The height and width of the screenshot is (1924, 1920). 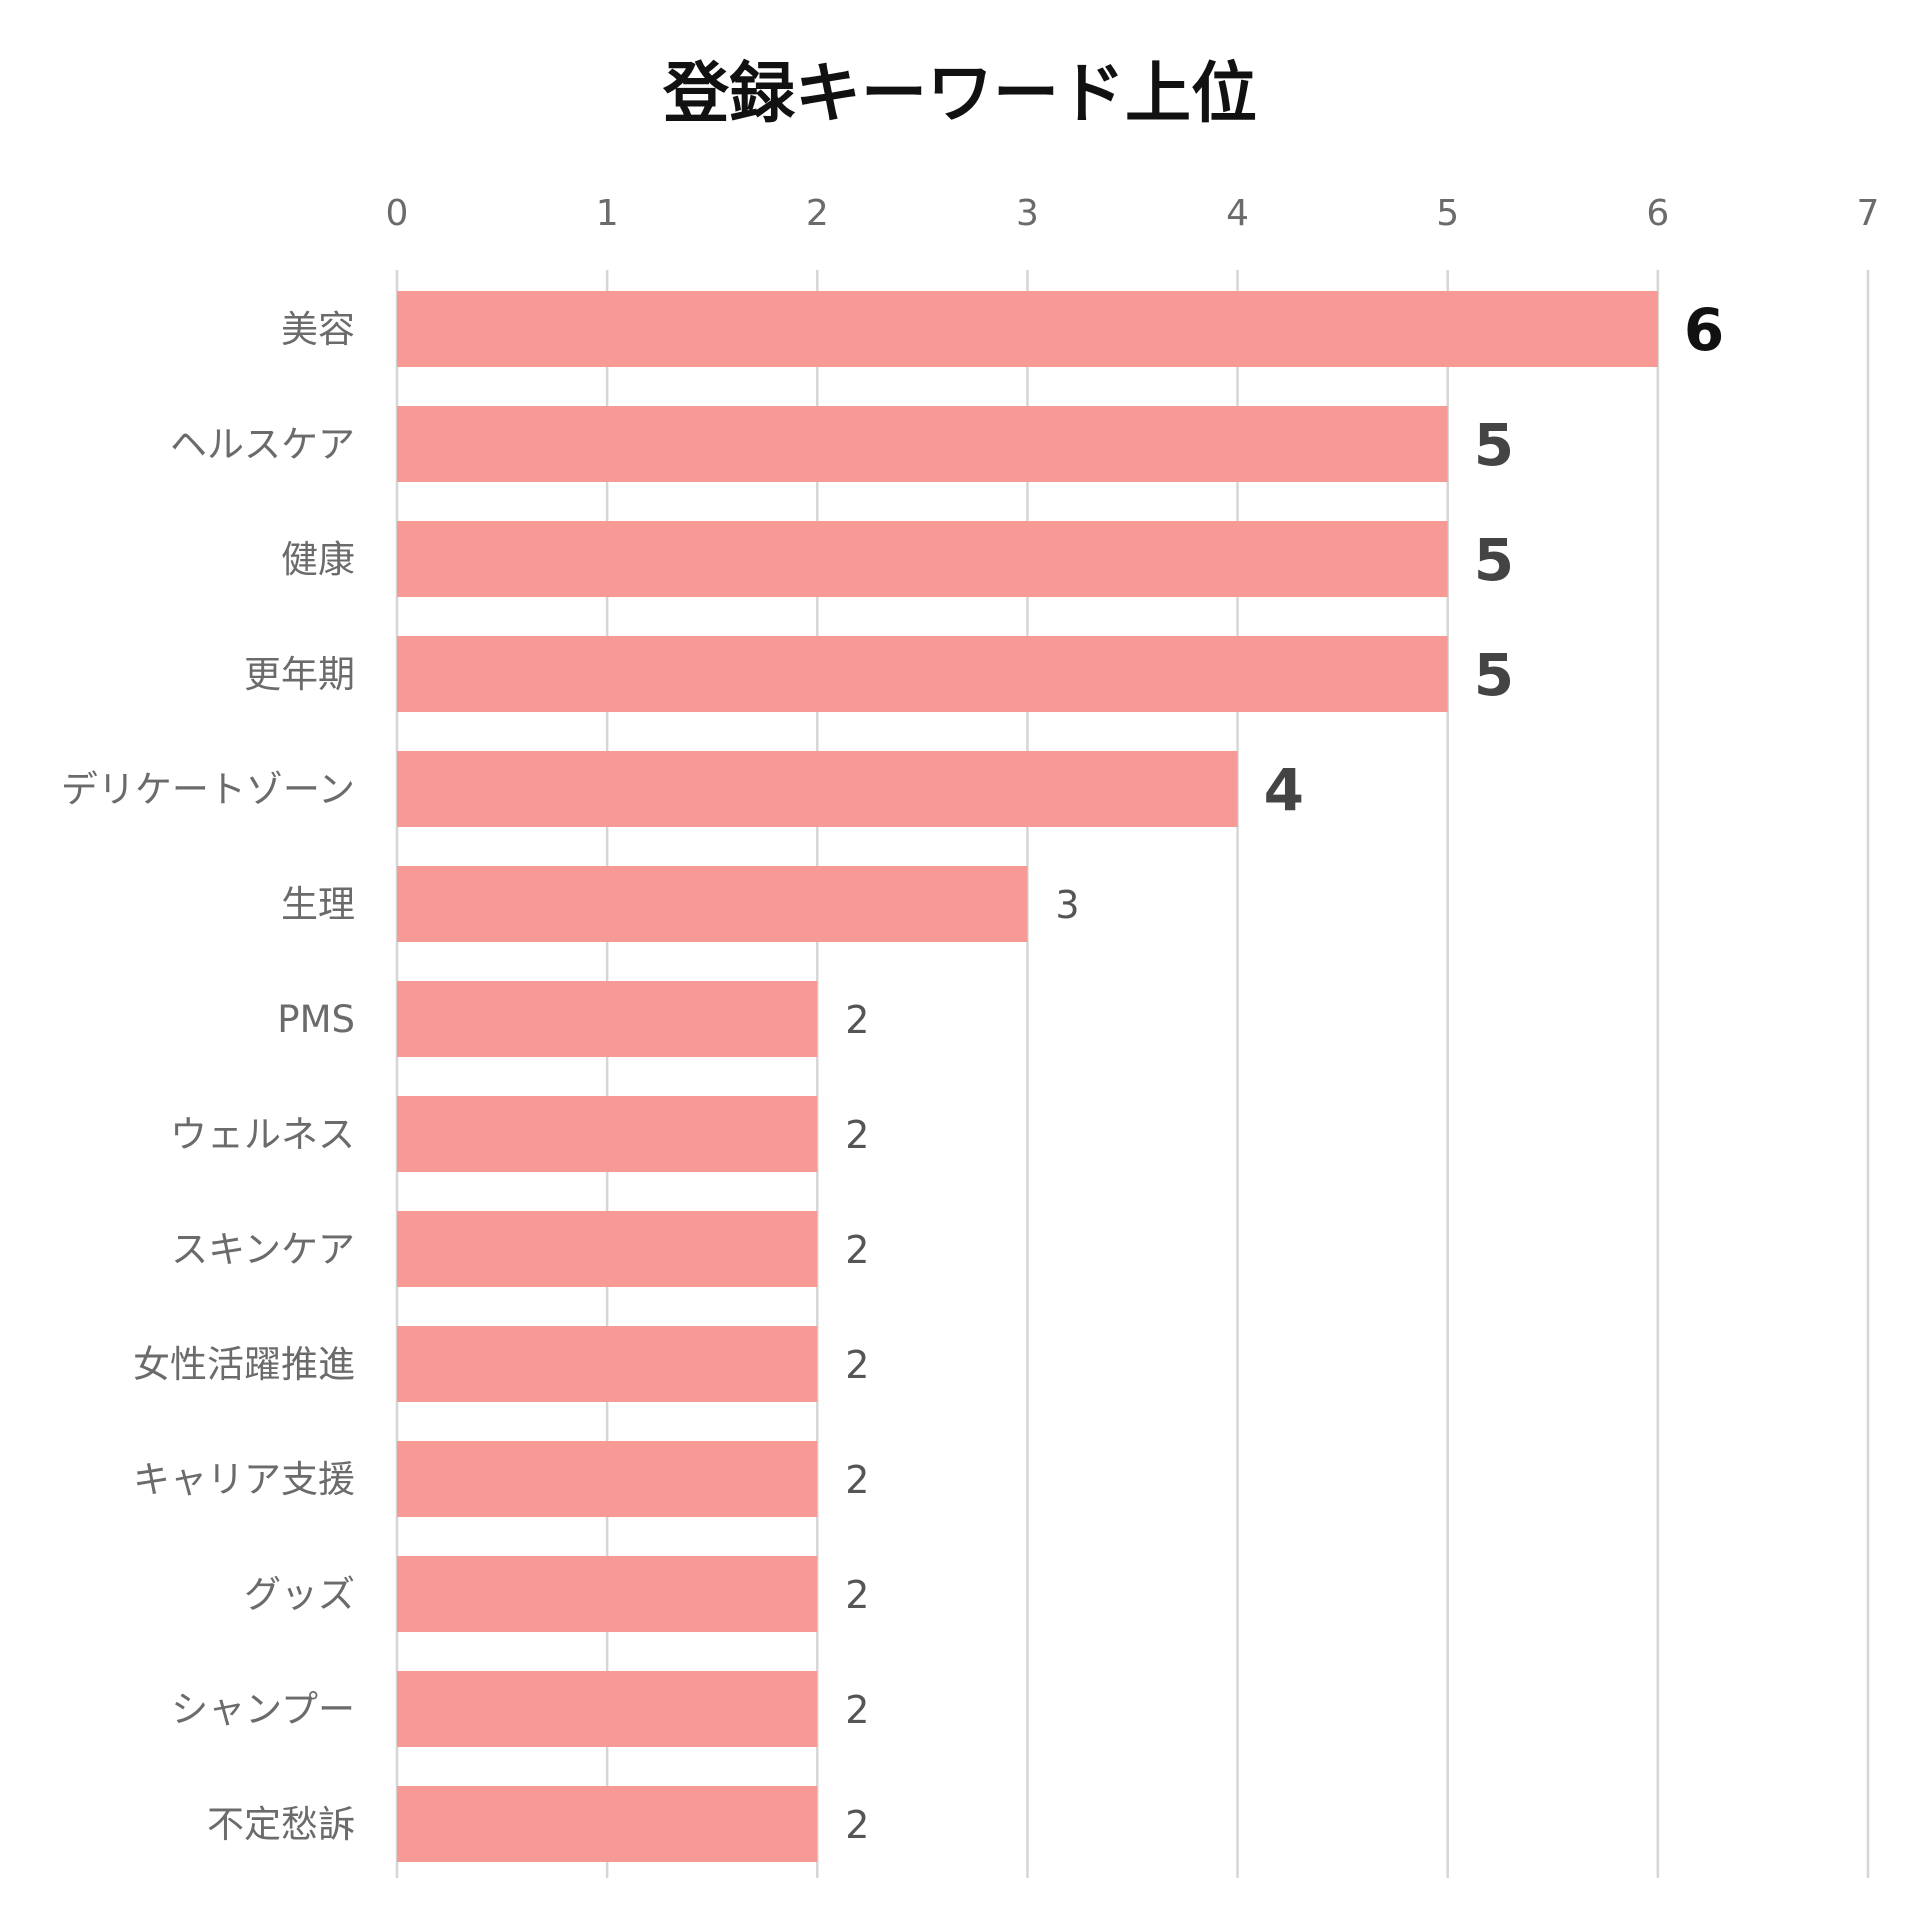 I want to click on category-label-4: デリケートゾーン, so click(x=208, y=789).